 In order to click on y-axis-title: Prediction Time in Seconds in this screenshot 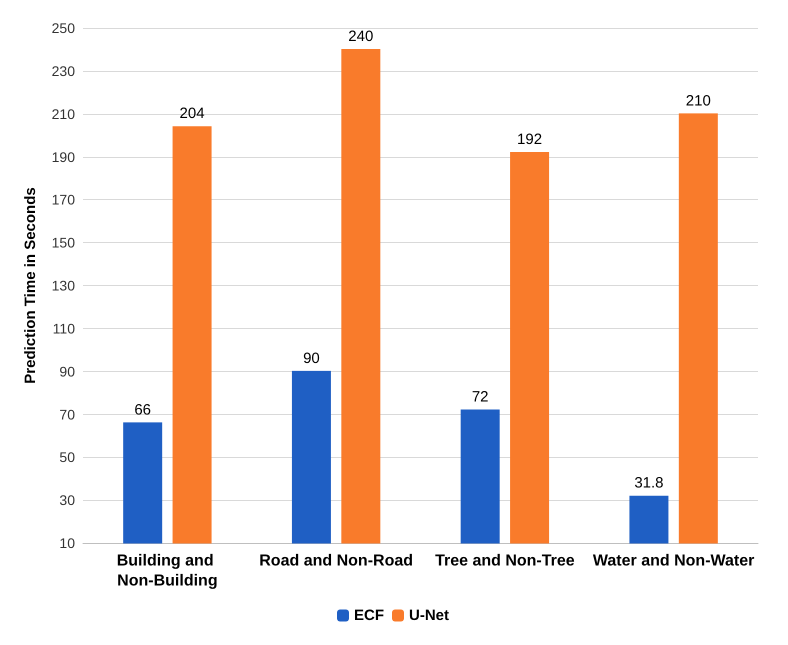, I will do `click(30, 285)`.